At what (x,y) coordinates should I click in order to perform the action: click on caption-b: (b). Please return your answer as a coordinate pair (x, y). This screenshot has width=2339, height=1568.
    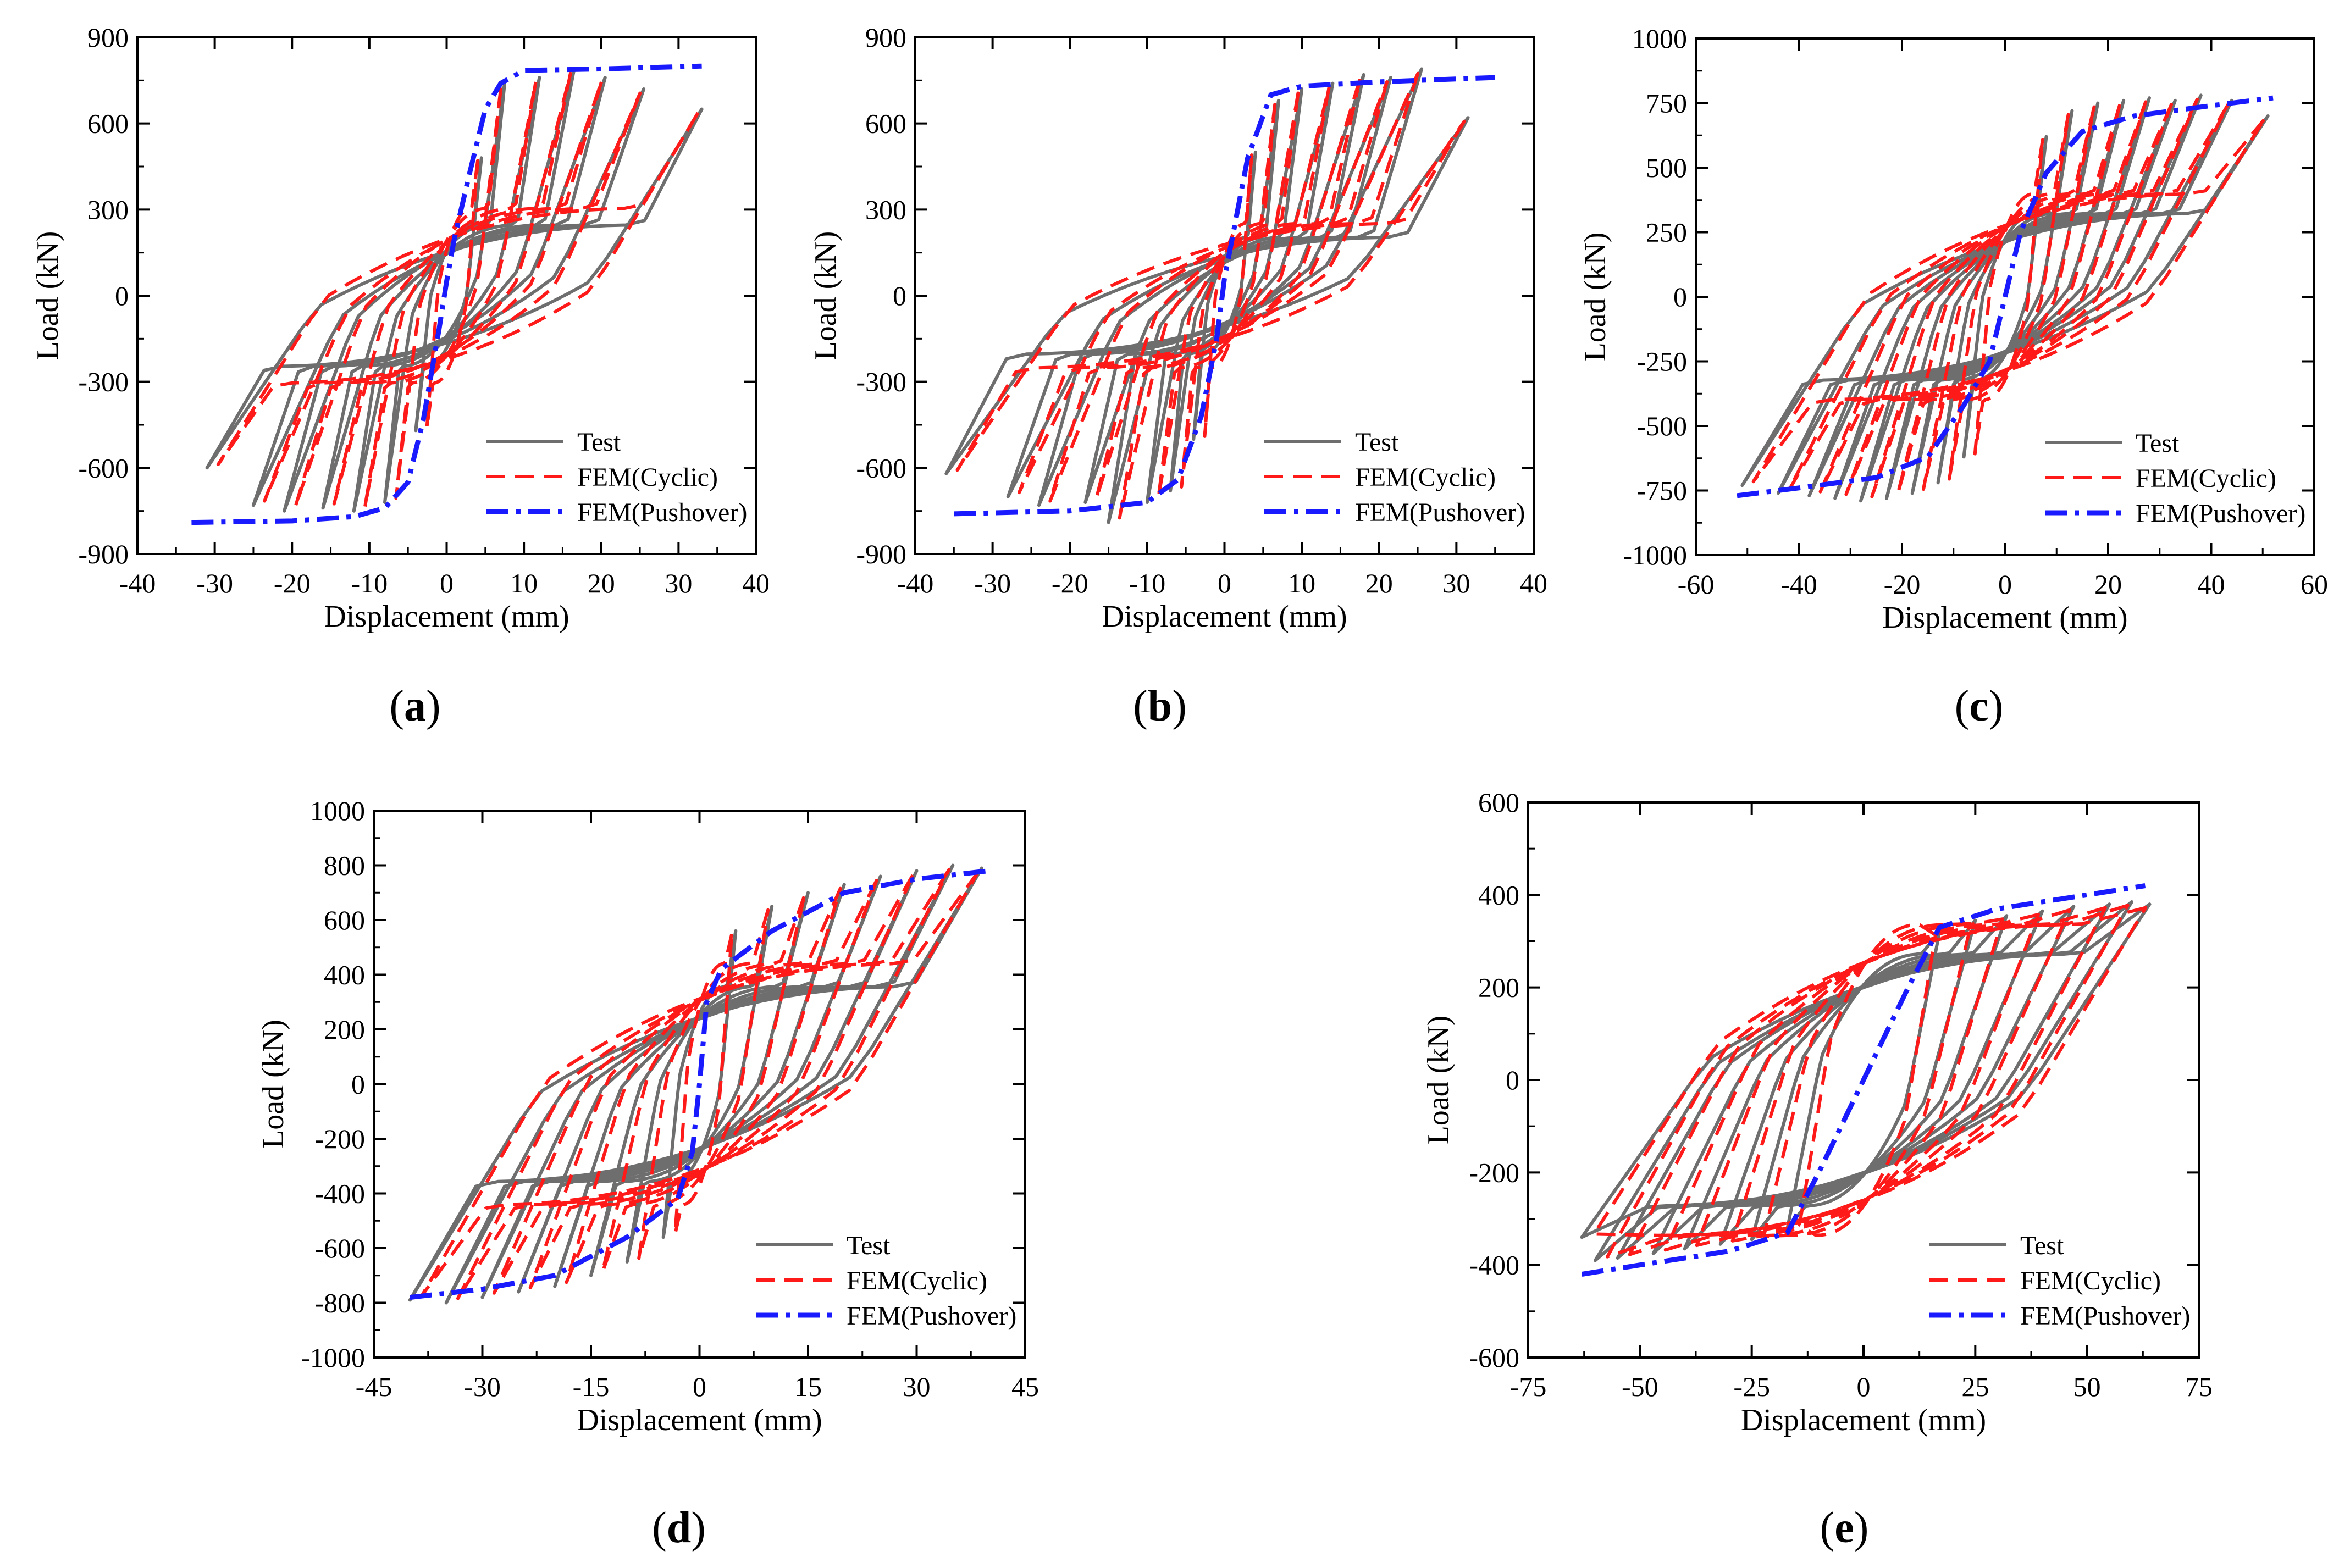
    Looking at the image, I should click on (1160, 706).